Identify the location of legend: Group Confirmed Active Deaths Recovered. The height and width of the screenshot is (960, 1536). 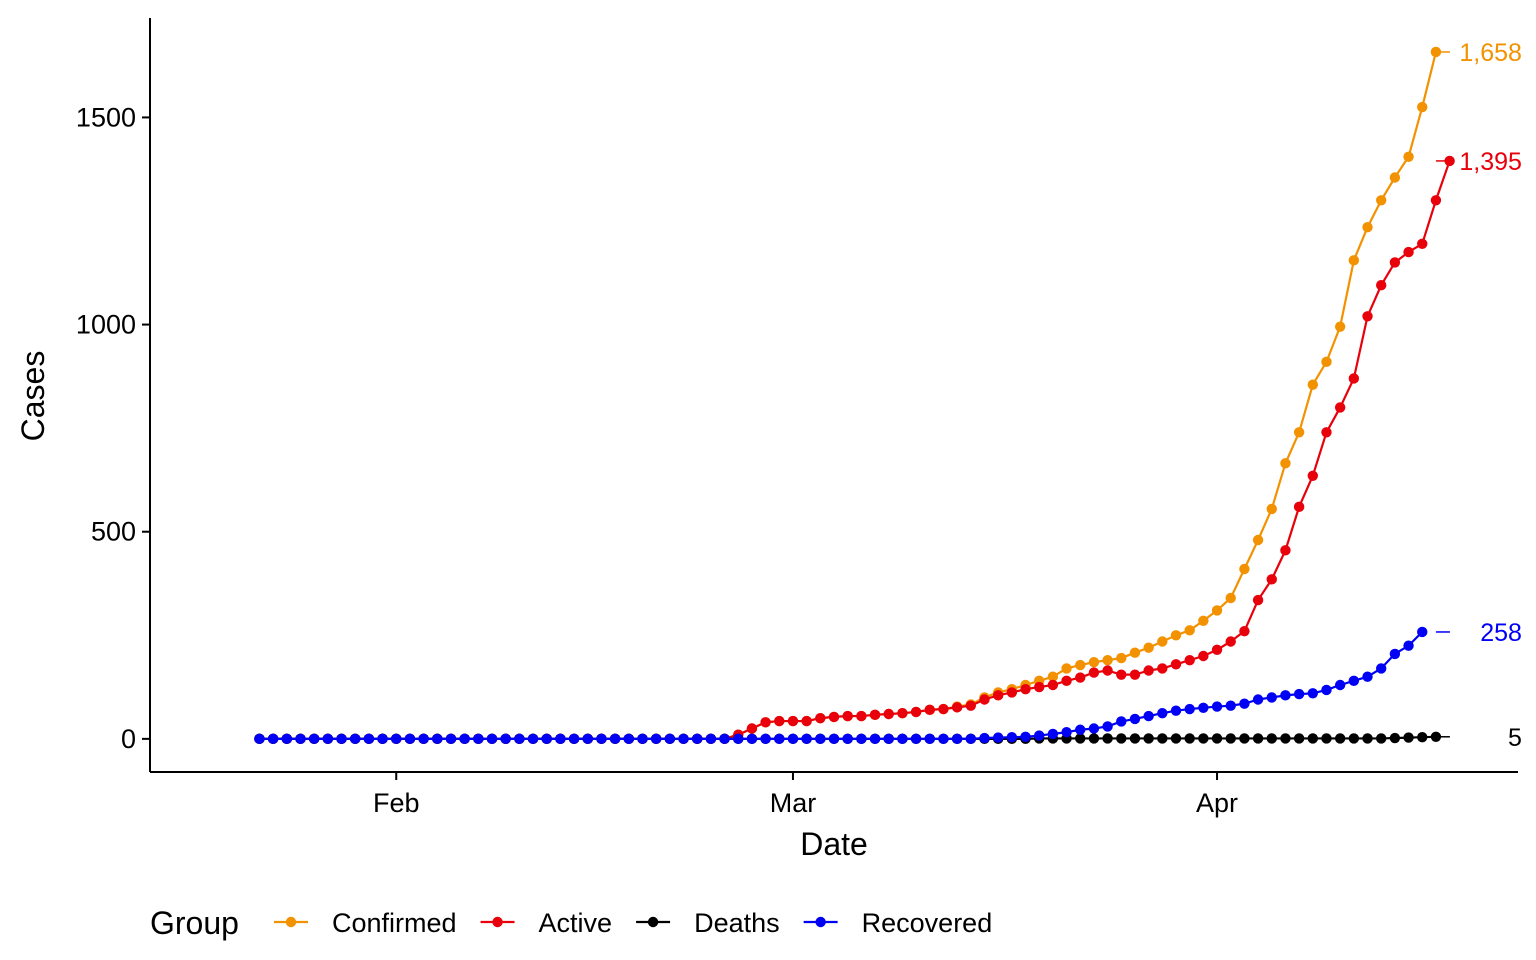
(571, 923).